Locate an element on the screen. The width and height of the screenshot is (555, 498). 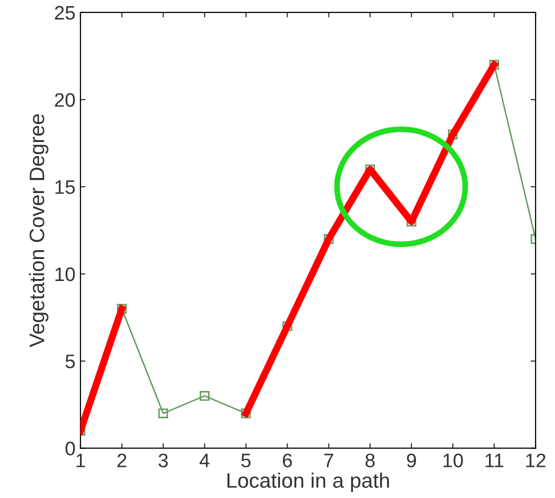
x-tick-label: 3 is located at coordinates (163, 461).